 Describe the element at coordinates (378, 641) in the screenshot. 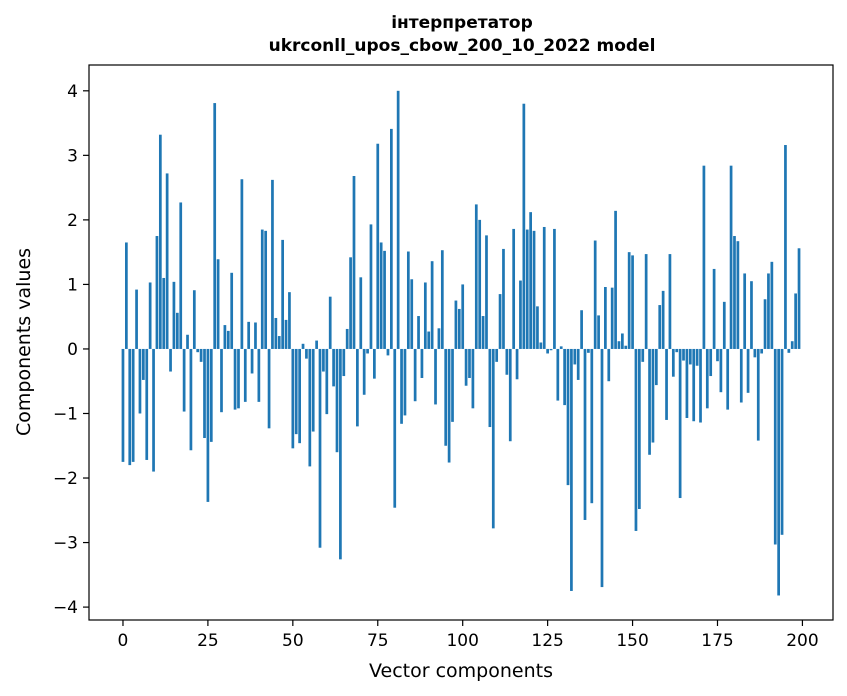

I see `x-tick-label: 75` at that location.